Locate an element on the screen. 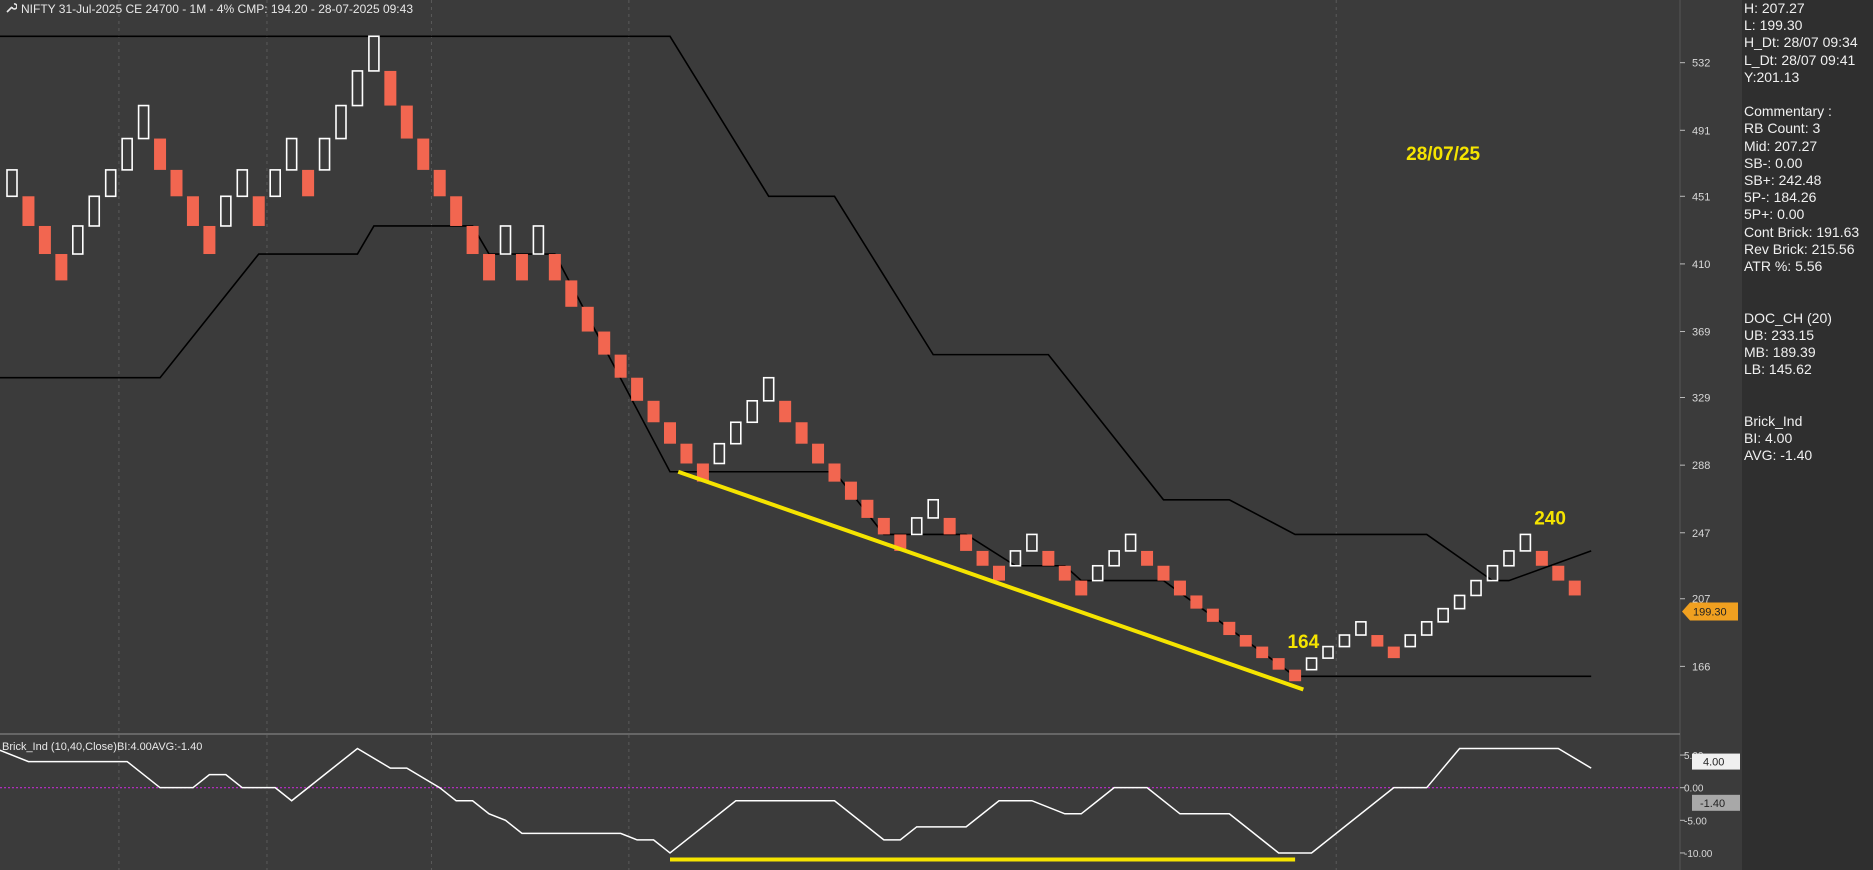 The width and height of the screenshot is (1873, 870). y-tick-label: 247 is located at coordinates (1701, 534).